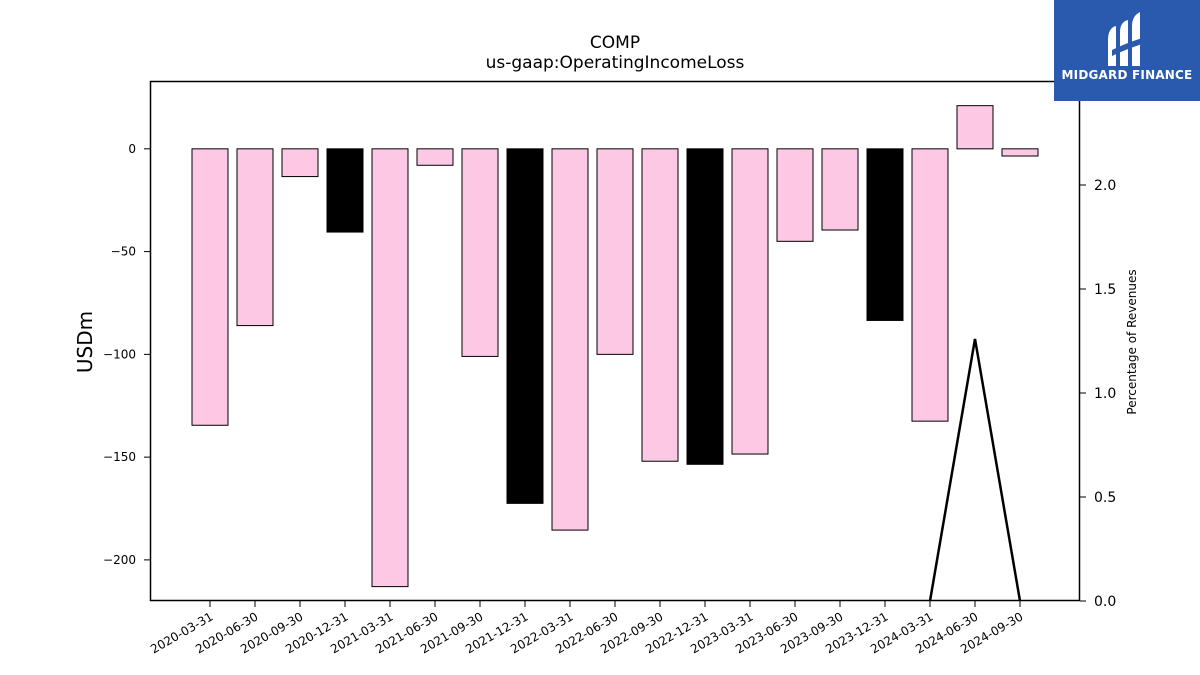  What do you see at coordinates (119, 457) in the screenshot?
I see `y-tick-label: −150` at bounding box center [119, 457].